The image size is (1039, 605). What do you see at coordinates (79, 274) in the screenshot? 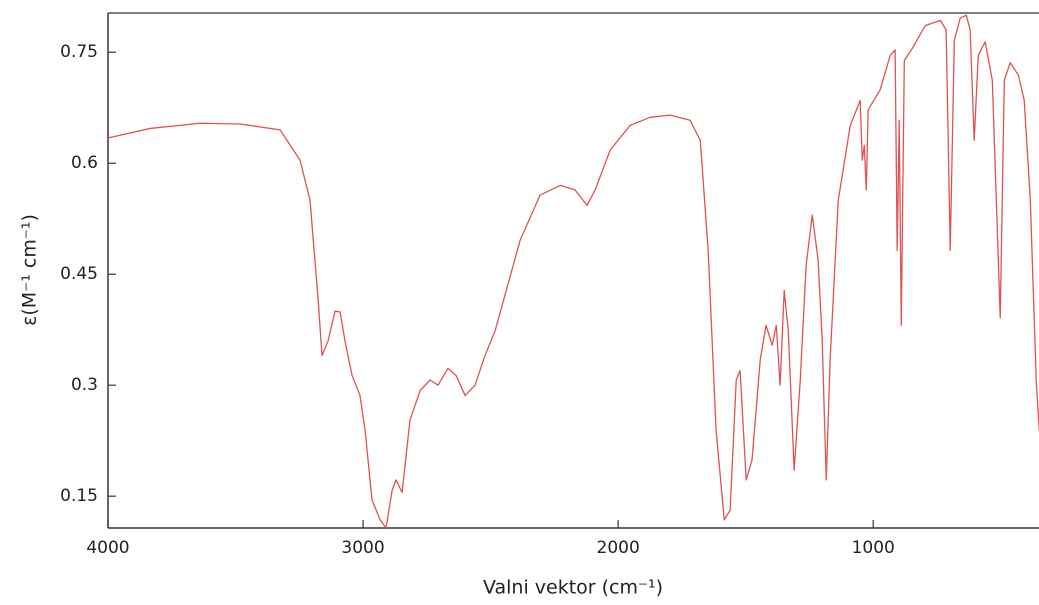
I see `y-tick-label: 0.45` at bounding box center [79, 274].